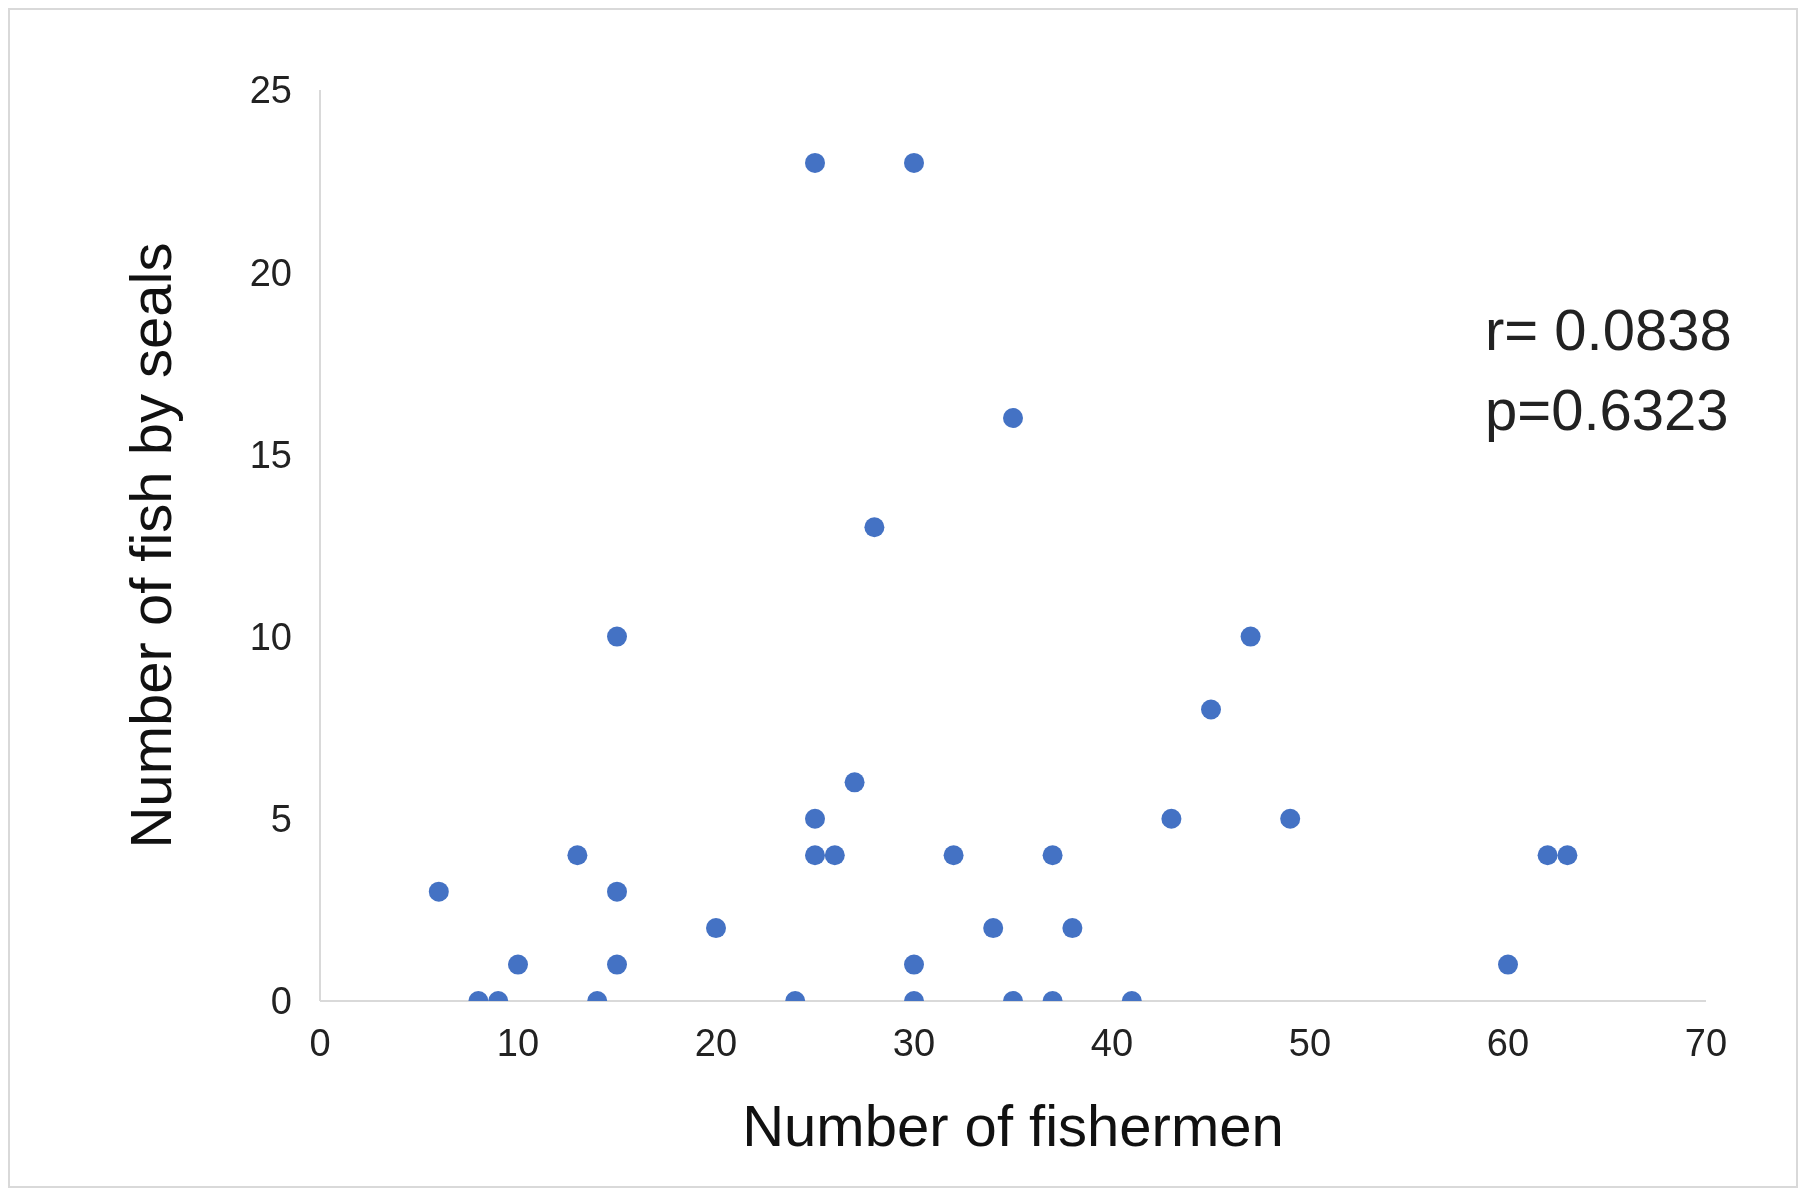 The width and height of the screenshot is (1810, 1197). I want to click on x-tick-label: 10, so click(518, 1042).